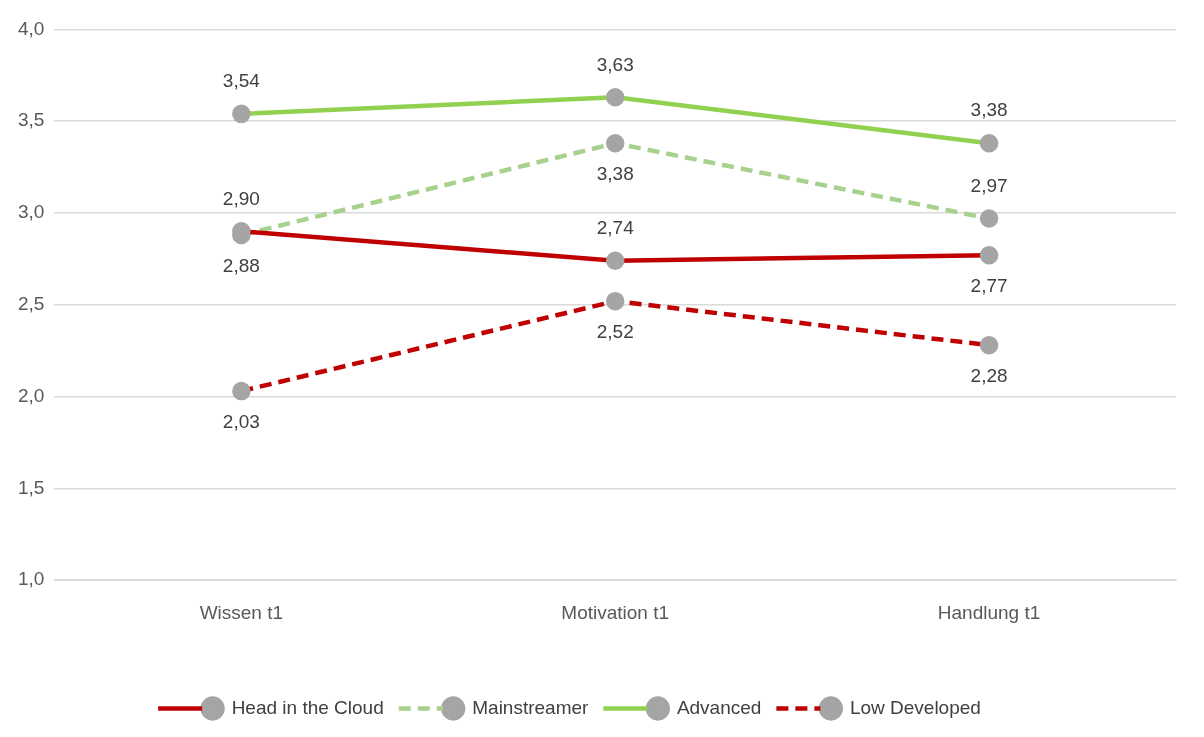 The image size is (1204, 737). Describe the element at coordinates (241, 198) in the screenshot. I see `data-label: 2,90` at that location.